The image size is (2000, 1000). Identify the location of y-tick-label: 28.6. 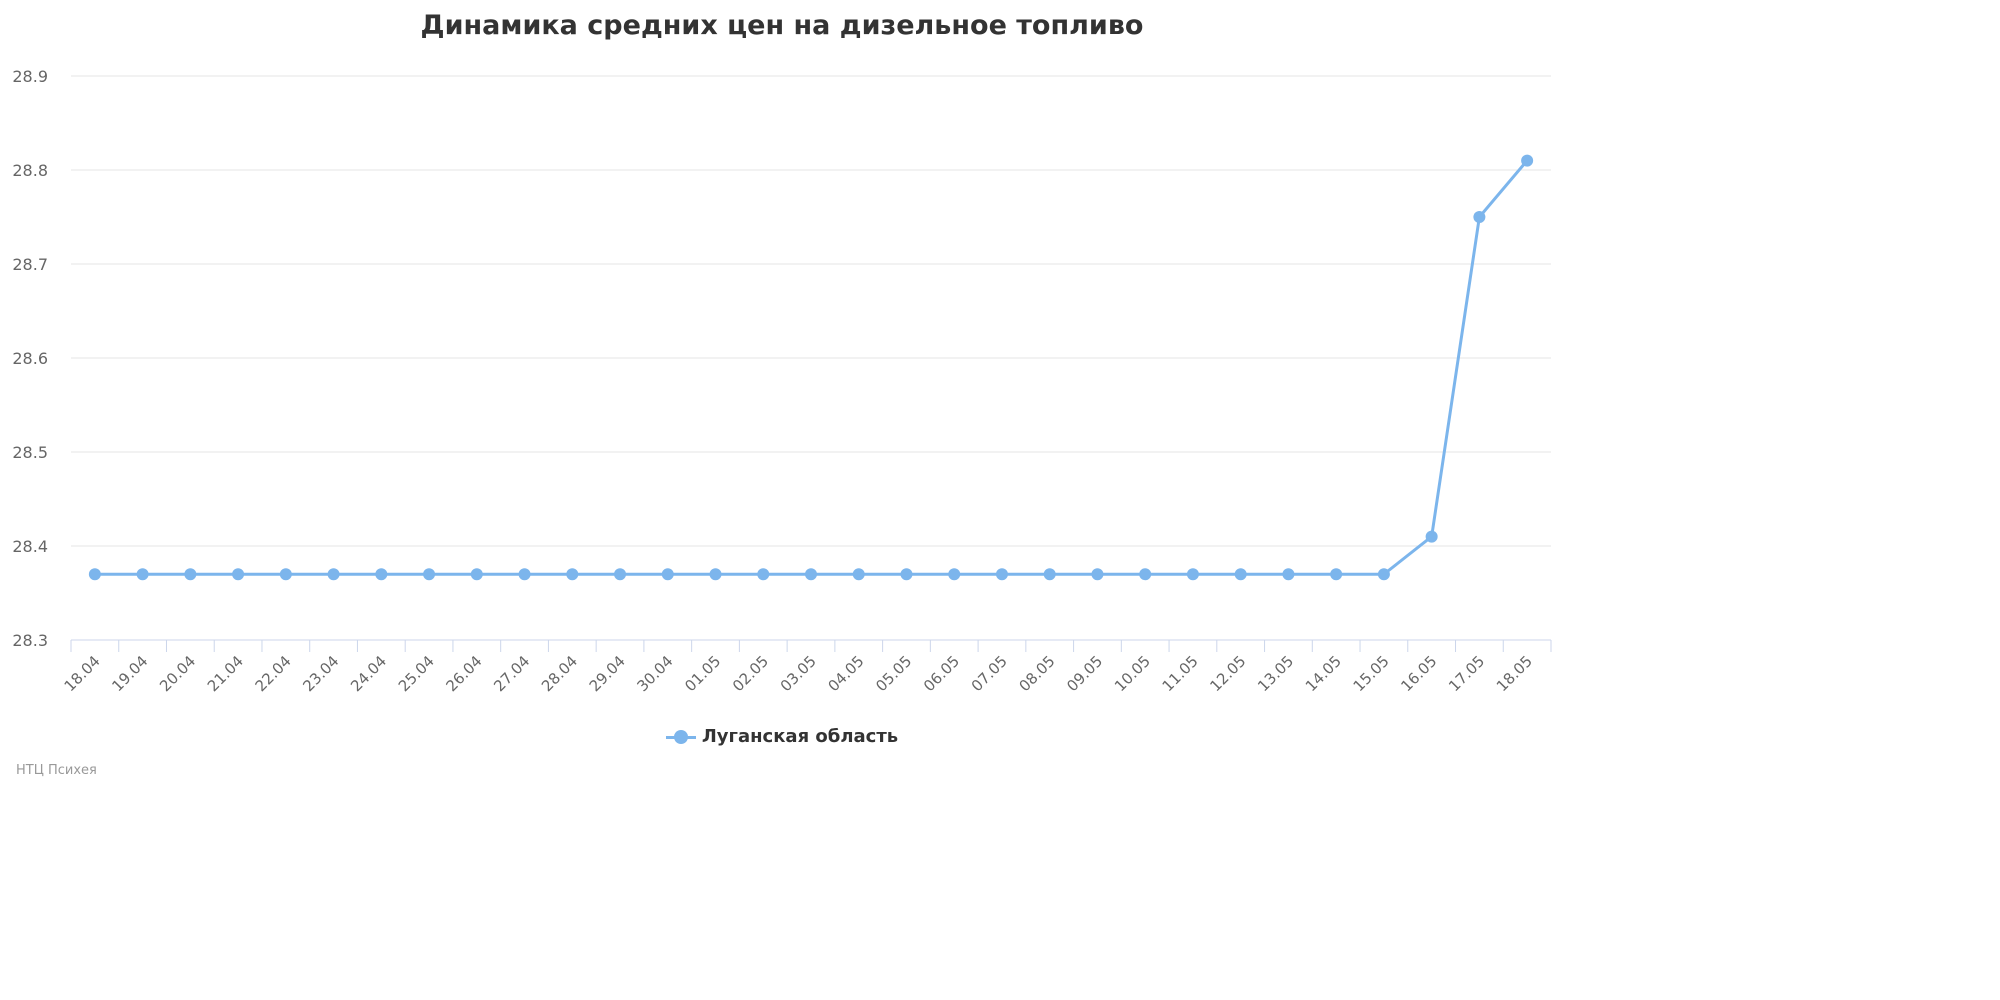
(30, 358).